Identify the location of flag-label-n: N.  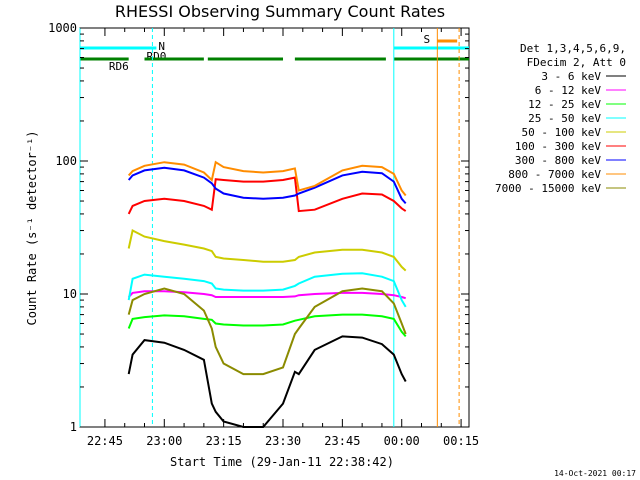
(161, 46).